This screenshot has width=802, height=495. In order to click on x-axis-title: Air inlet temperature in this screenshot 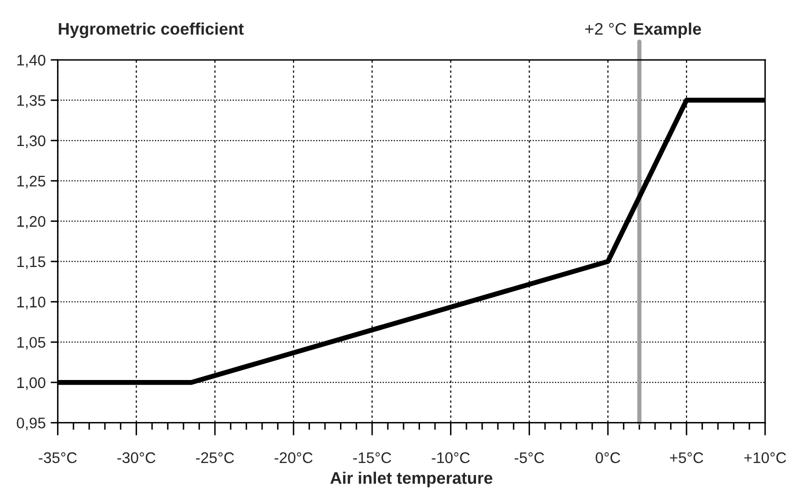, I will do `click(411, 480)`.